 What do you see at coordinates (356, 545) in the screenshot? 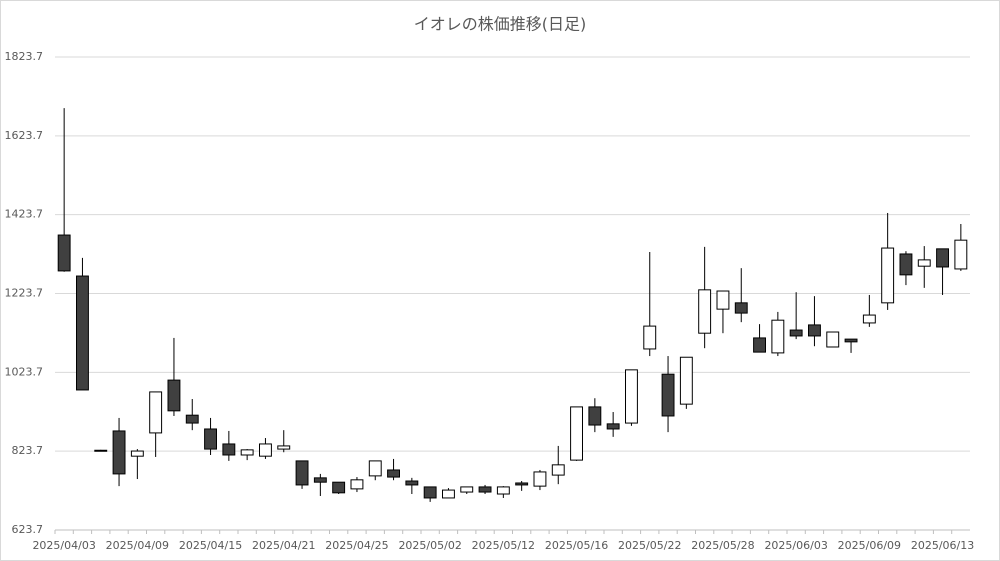
I see `x-tick-label: 2025/04/25` at bounding box center [356, 545].